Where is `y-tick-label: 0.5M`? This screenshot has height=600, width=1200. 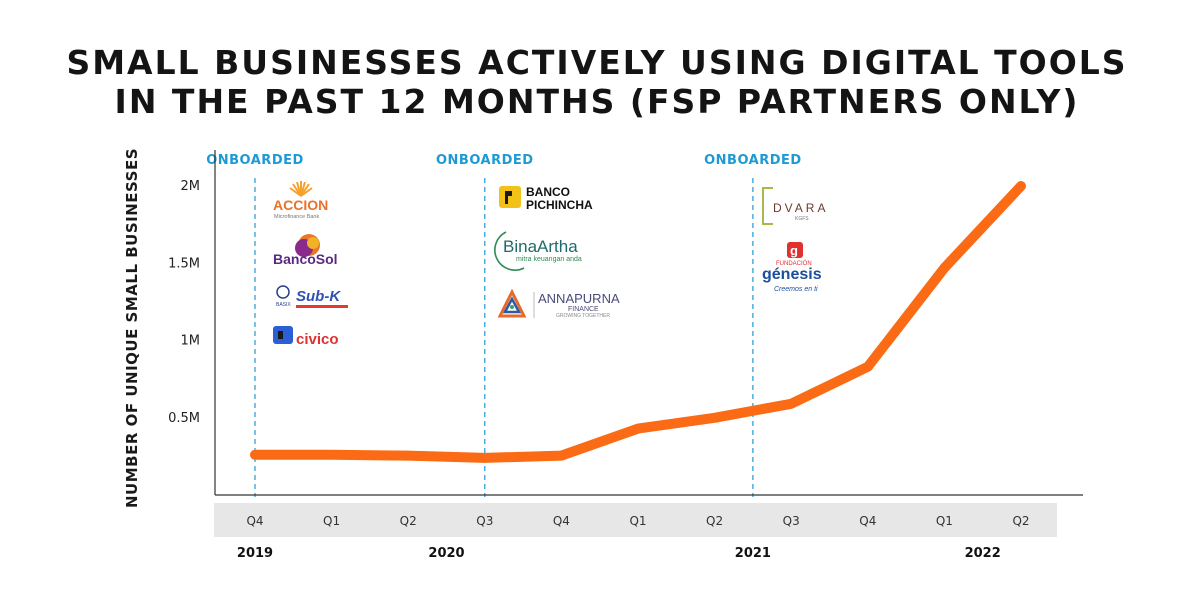 y-tick-label: 0.5M is located at coordinates (184, 418).